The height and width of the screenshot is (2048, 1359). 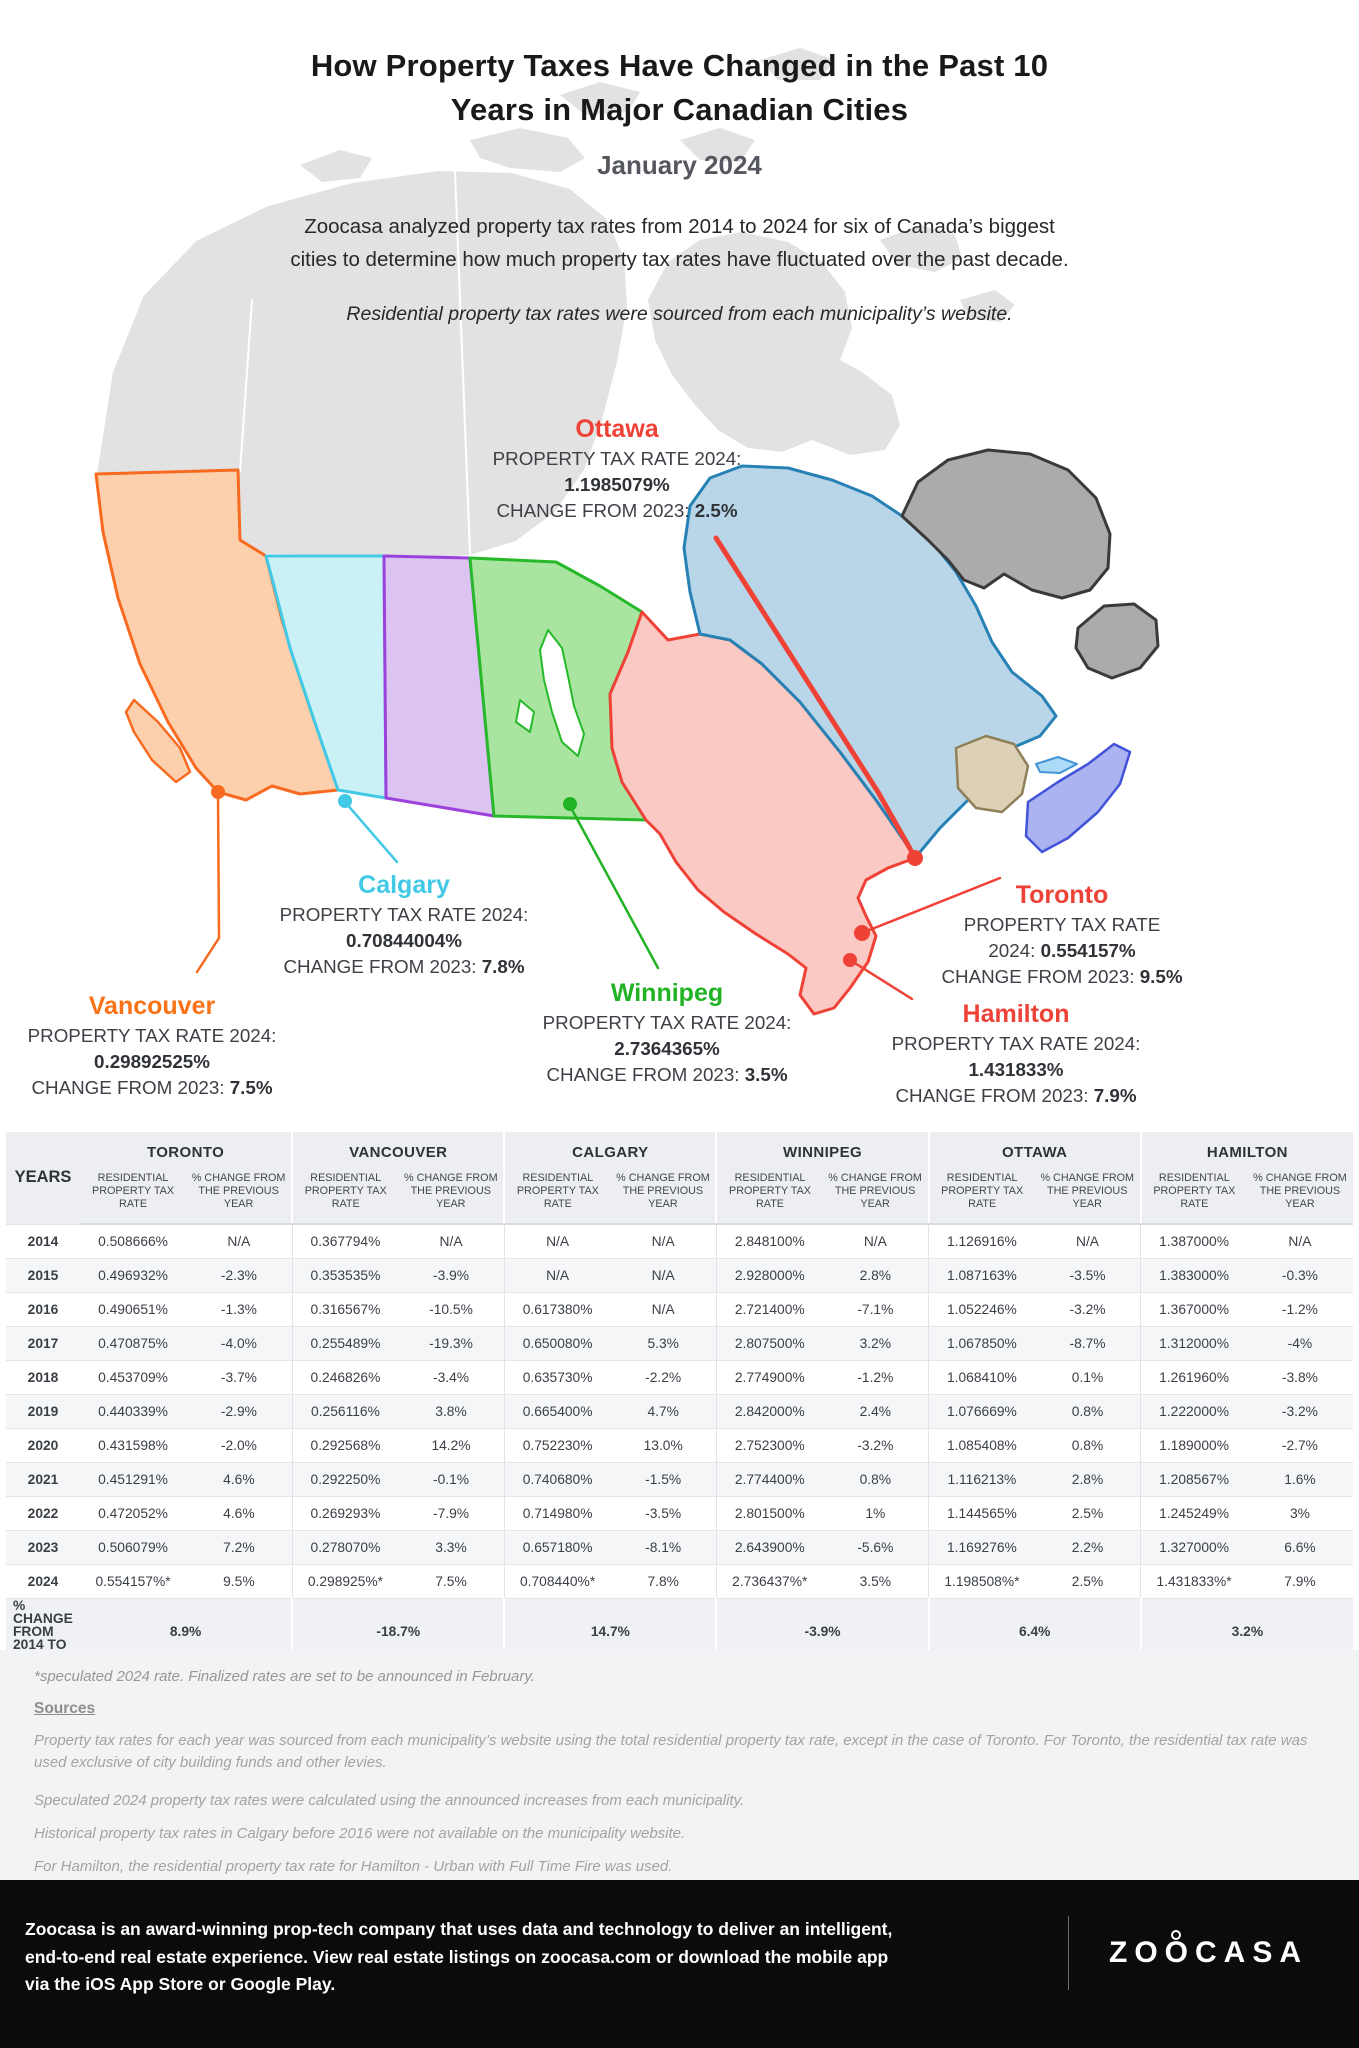 What do you see at coordinates (769, 1377) in the screenshot?
I see `value-cell: 2.774900%` at bounding box center [769, 1377].